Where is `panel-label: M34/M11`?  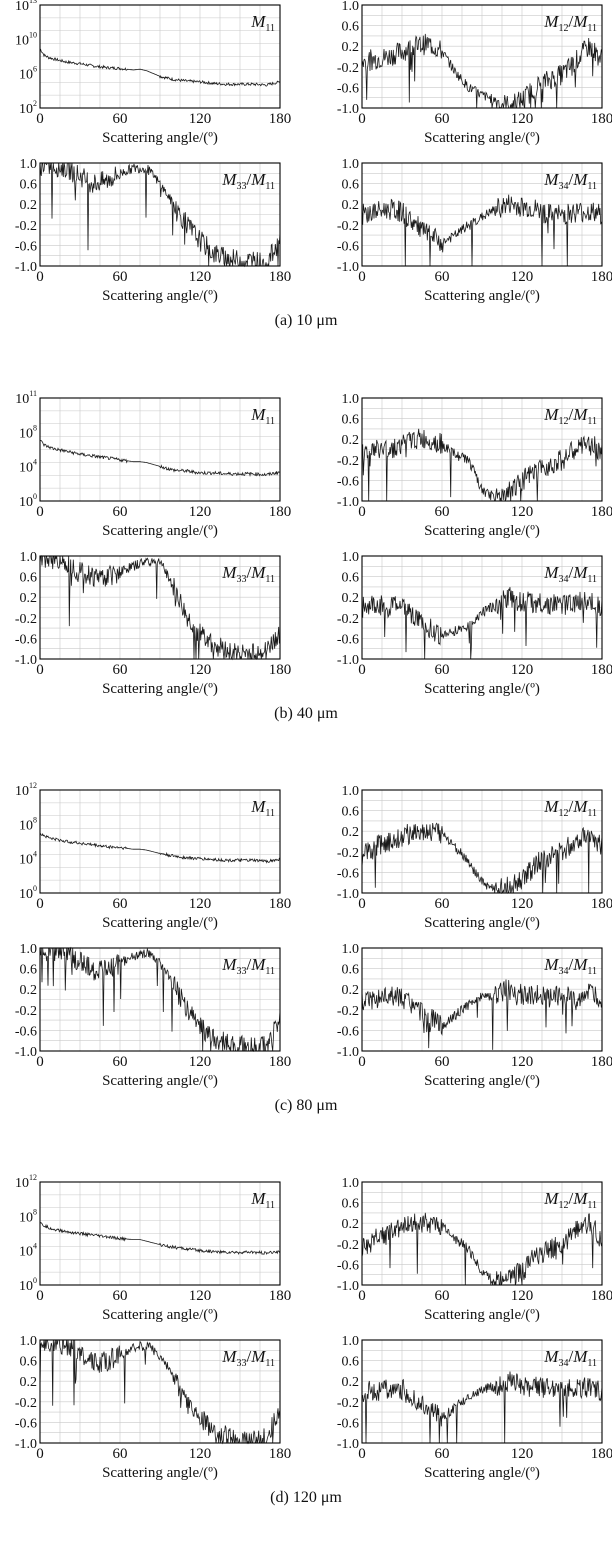 panel-label: M34/M11 is located at coordinates (570, 574).